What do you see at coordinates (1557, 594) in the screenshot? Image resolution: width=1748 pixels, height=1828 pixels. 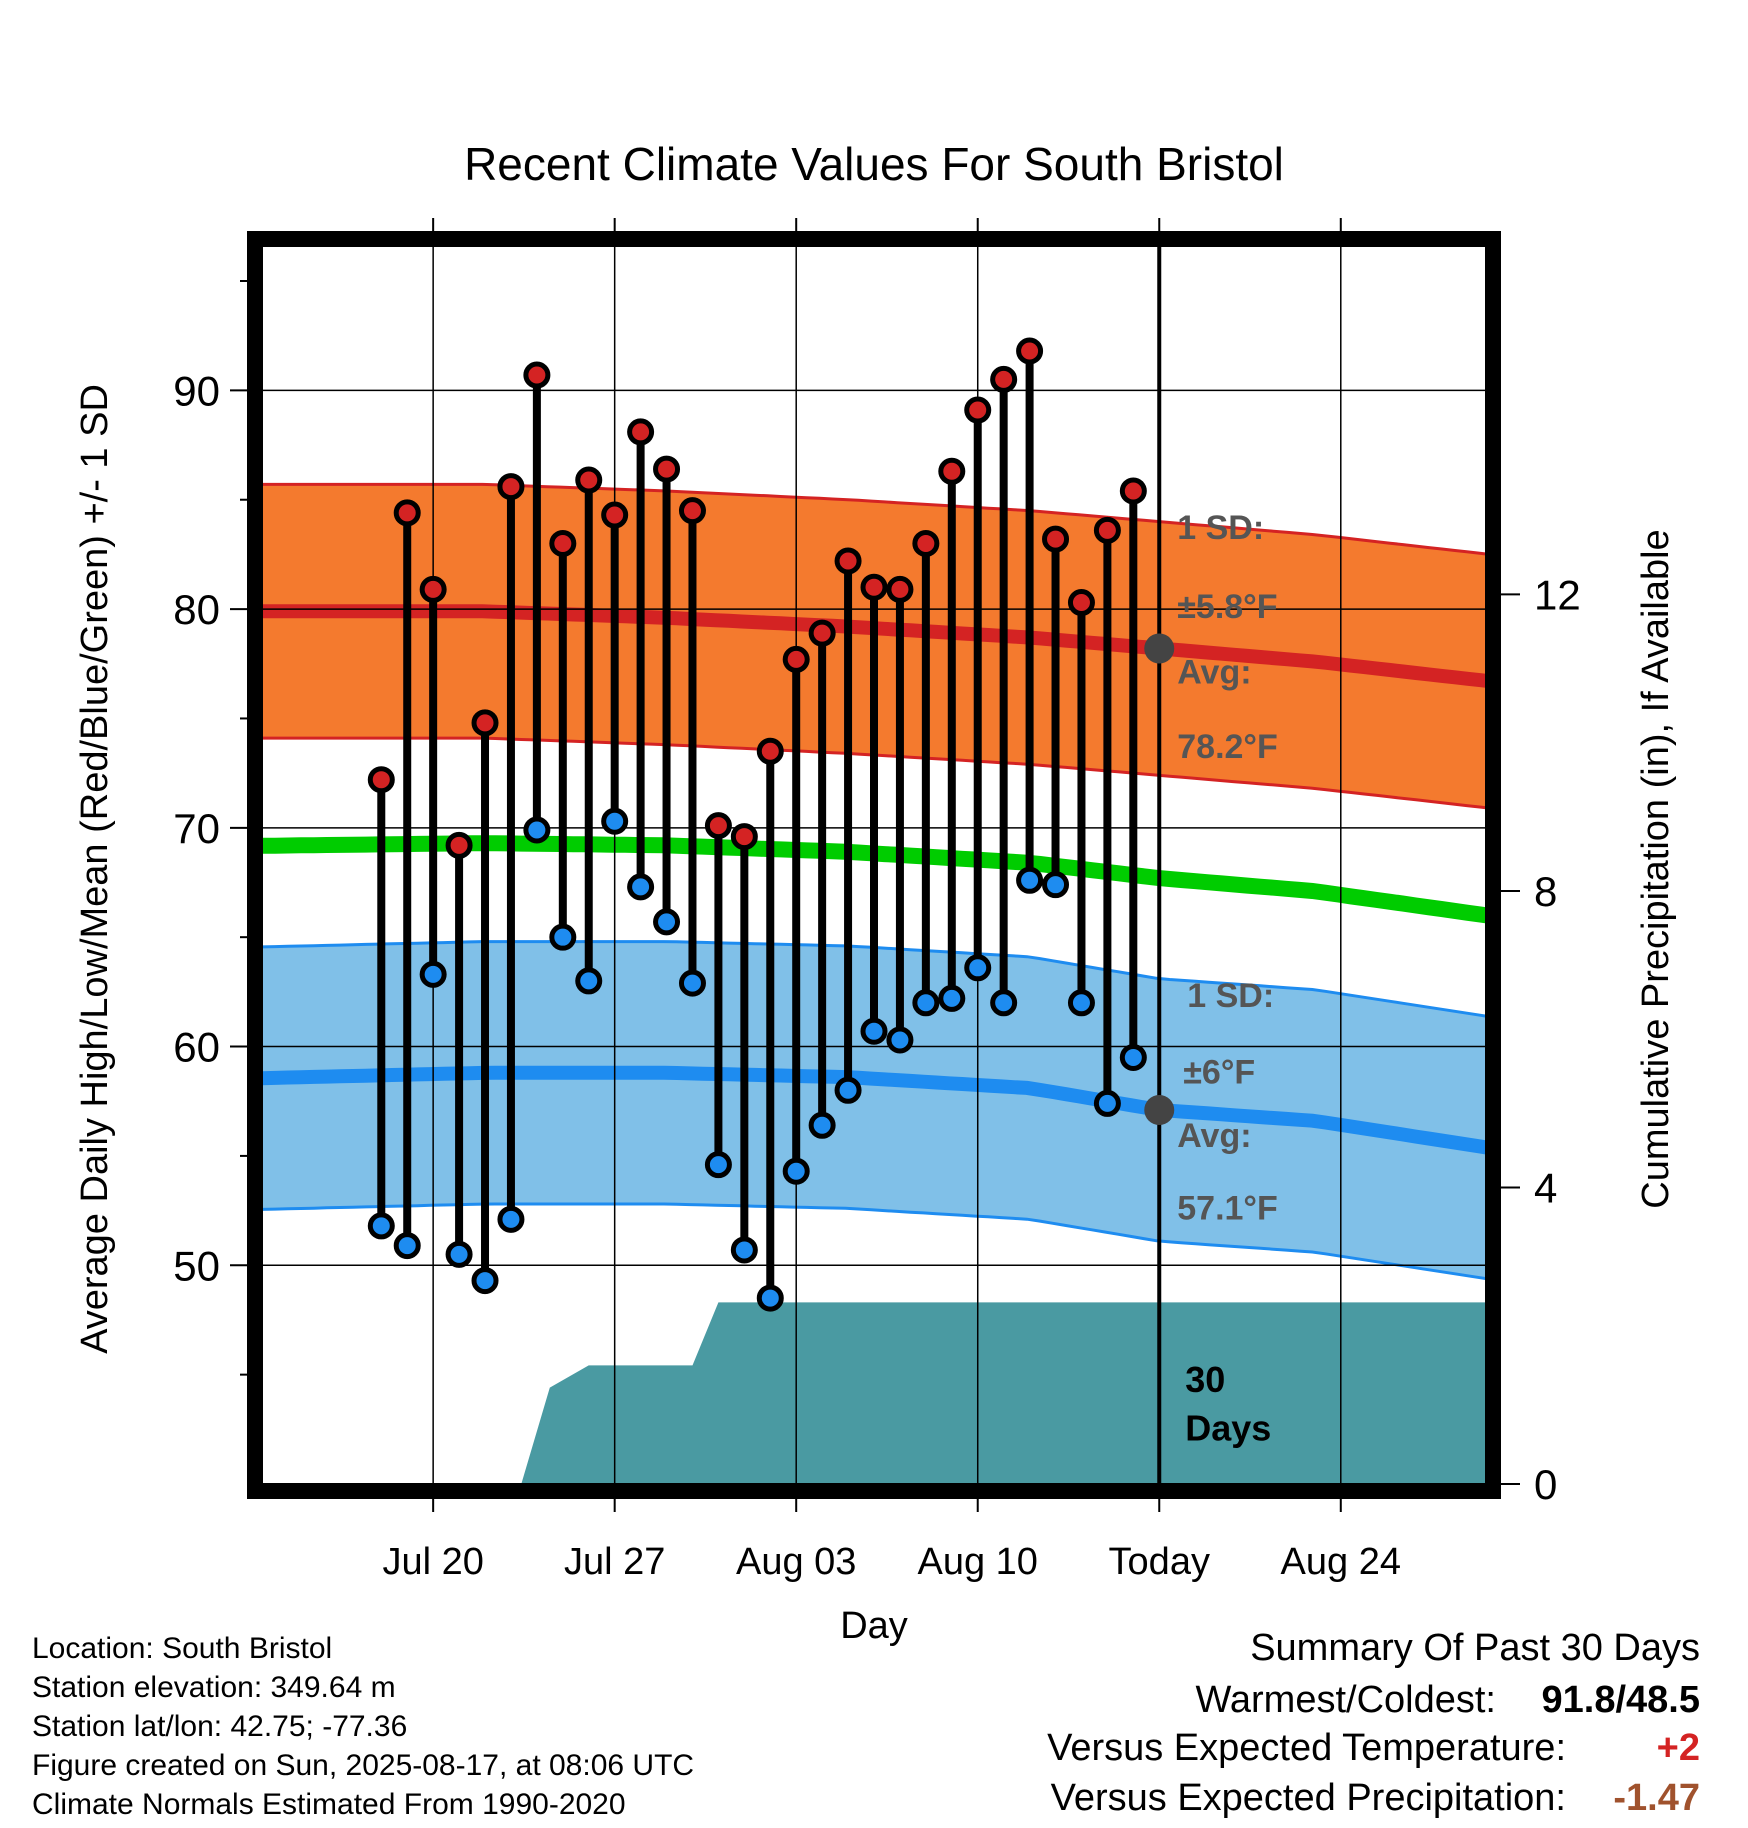 I see `y2-tick-label: 12` at bounding box center [1557, 594].